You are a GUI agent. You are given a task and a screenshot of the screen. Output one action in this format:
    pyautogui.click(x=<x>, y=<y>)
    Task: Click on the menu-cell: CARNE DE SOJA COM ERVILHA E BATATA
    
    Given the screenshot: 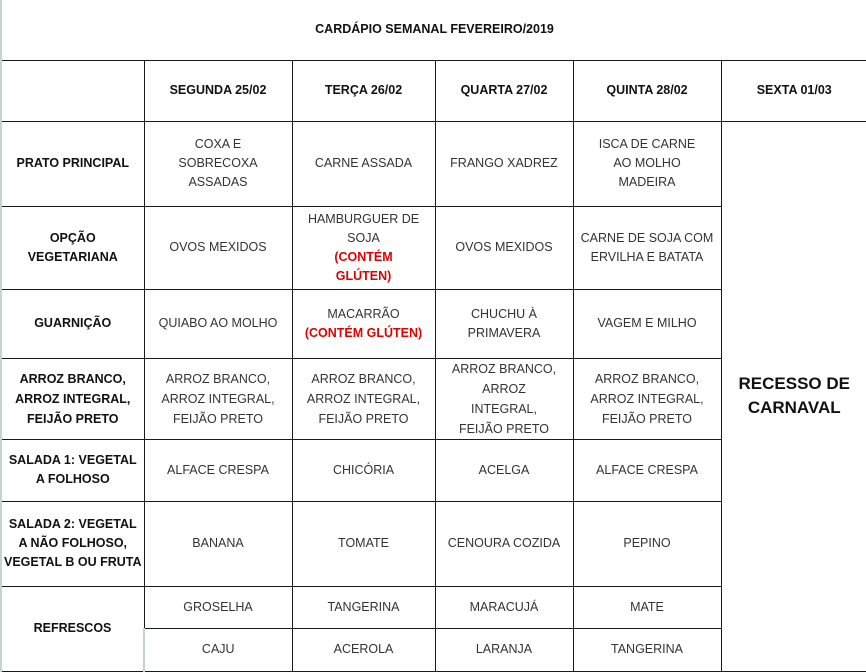 What is the action you would take?
    pyautogui.click(x=646, y=247)
    